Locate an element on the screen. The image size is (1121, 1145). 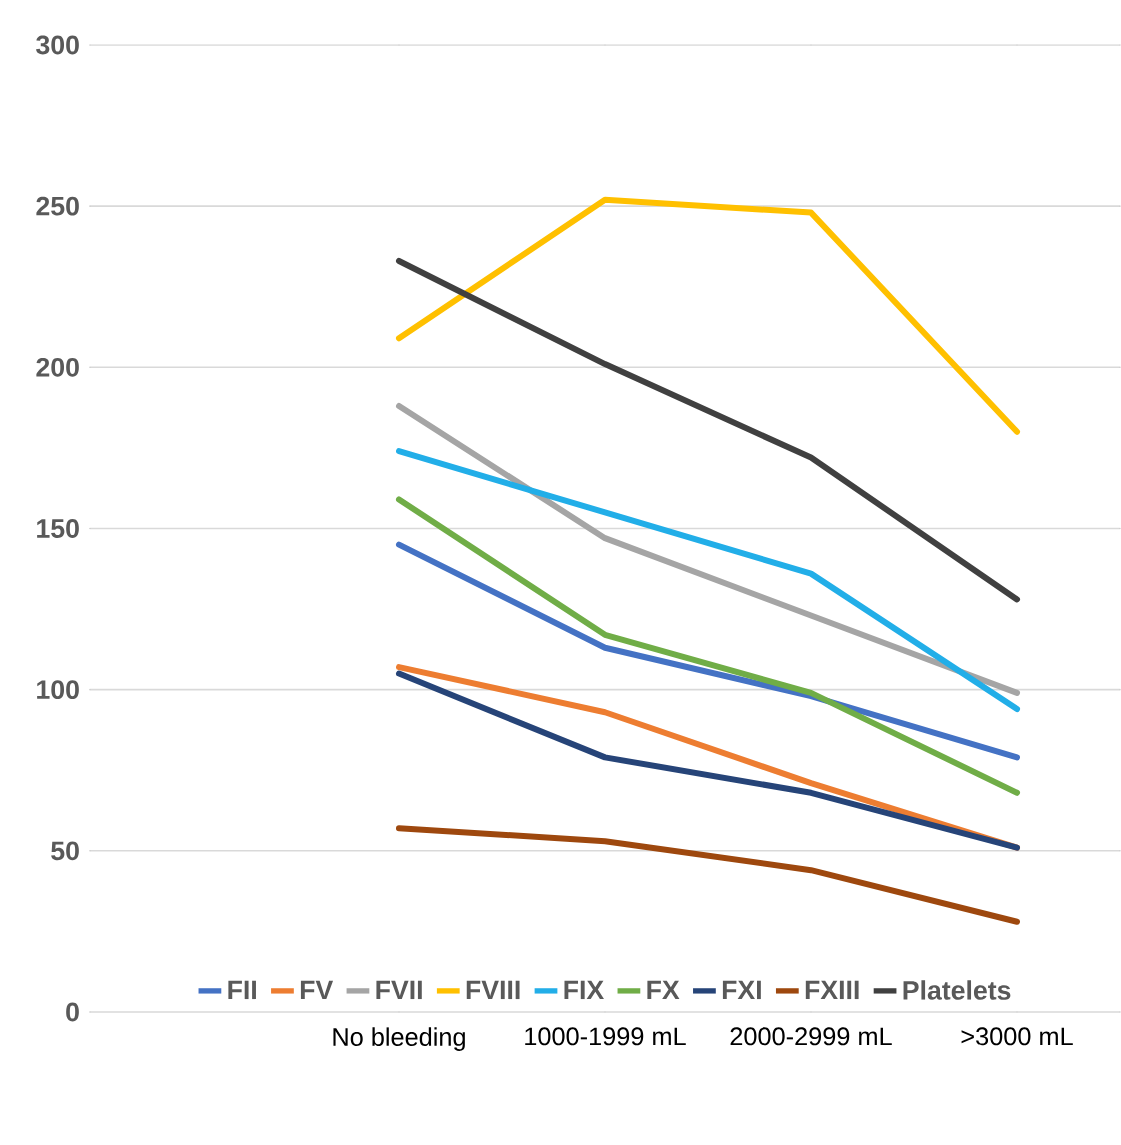
legend-label: FVIII is located at coordinates (493, 990).